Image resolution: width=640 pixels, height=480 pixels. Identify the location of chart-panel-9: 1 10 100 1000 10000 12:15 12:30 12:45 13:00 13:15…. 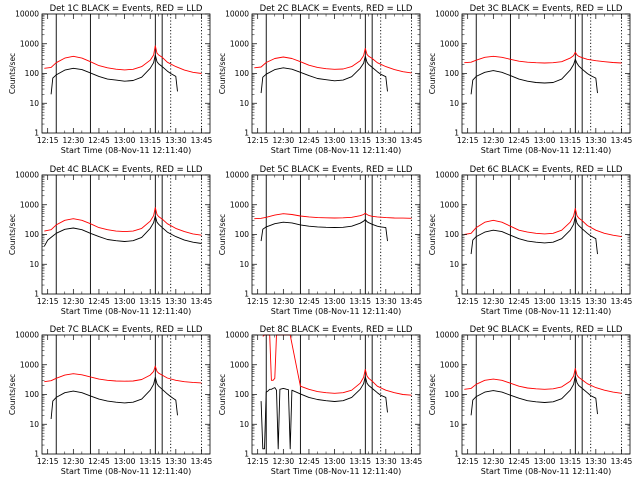
(530, 400).